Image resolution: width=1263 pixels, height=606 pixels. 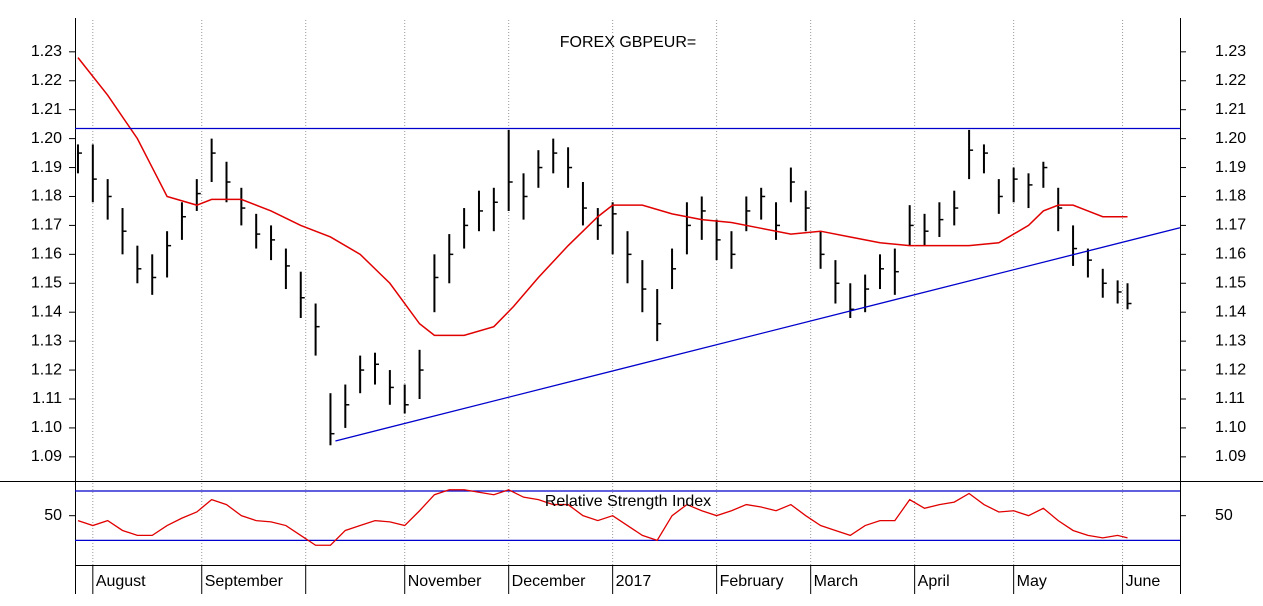 I want to click on y-tick-label: 1.22, so click(x=46, y=80).